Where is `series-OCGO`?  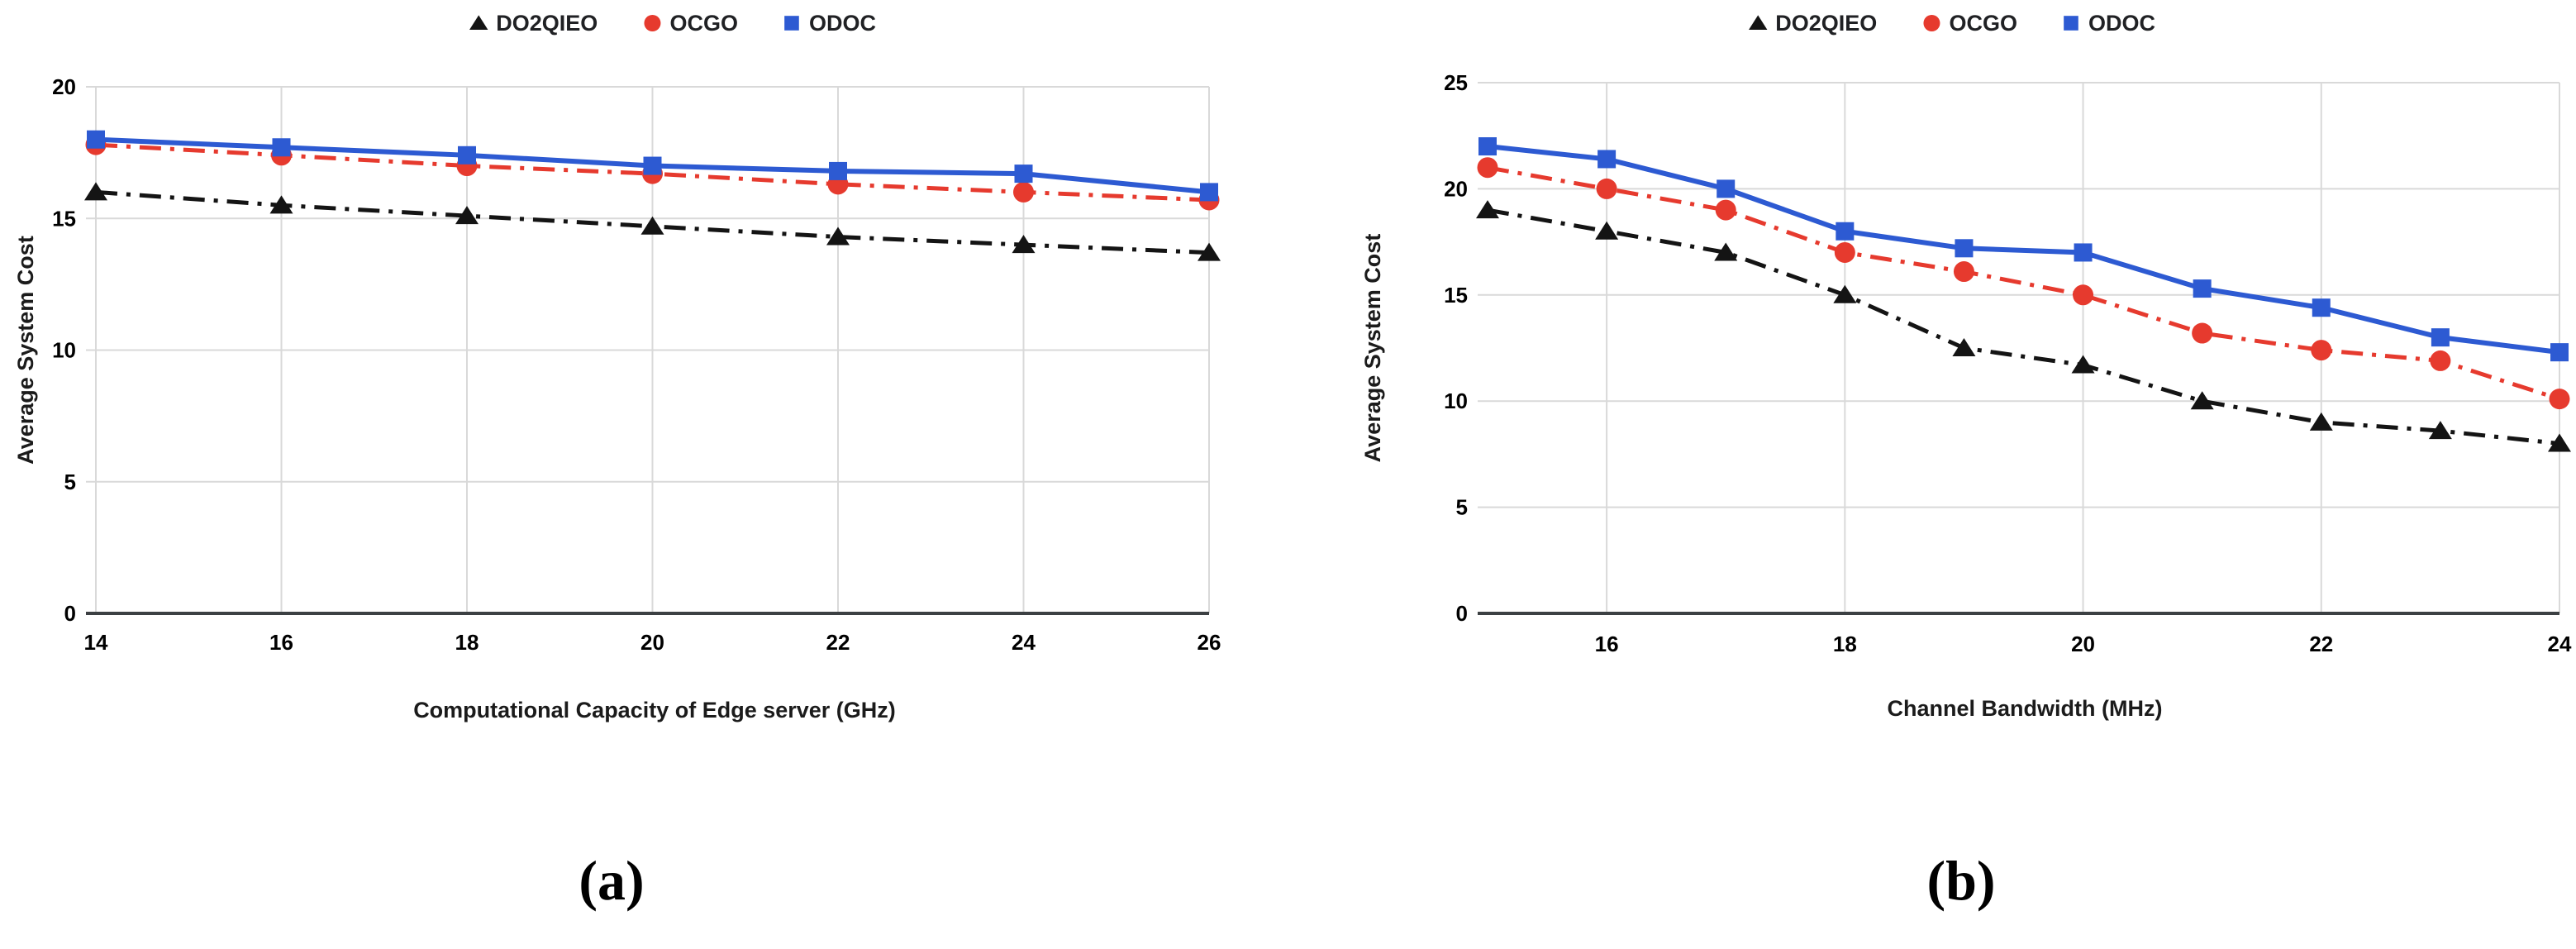 series-OCGO is located at coordinates (2024, 283).